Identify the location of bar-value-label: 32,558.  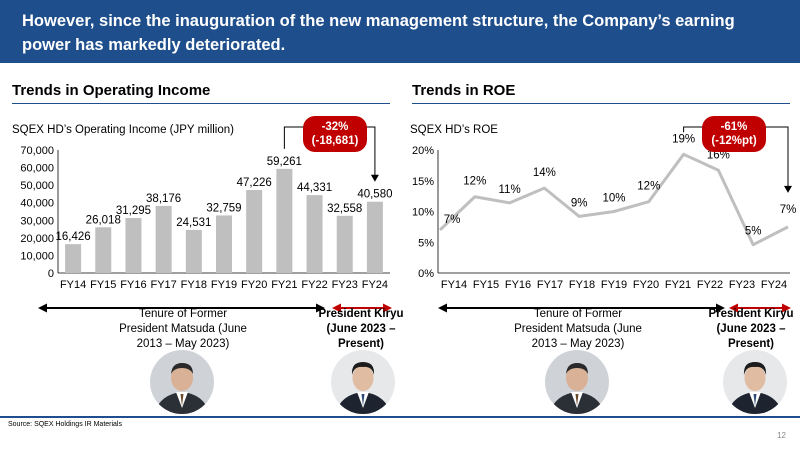
(344, 209).